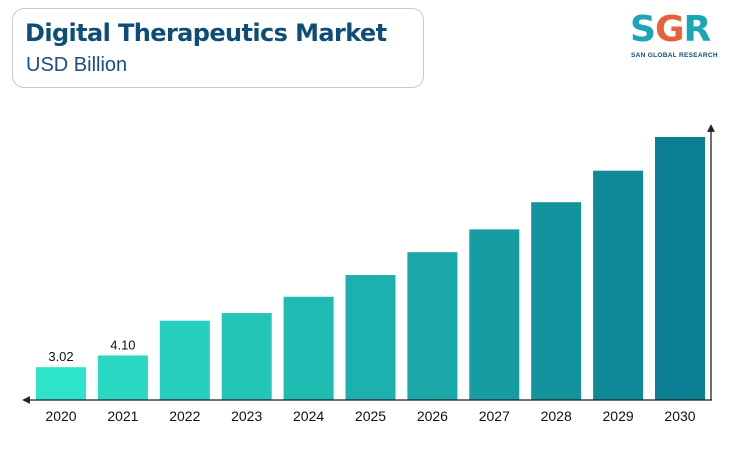  Describe the element at coordinates (246, 356) in the screenshot. I see `bar-2023` at that location.